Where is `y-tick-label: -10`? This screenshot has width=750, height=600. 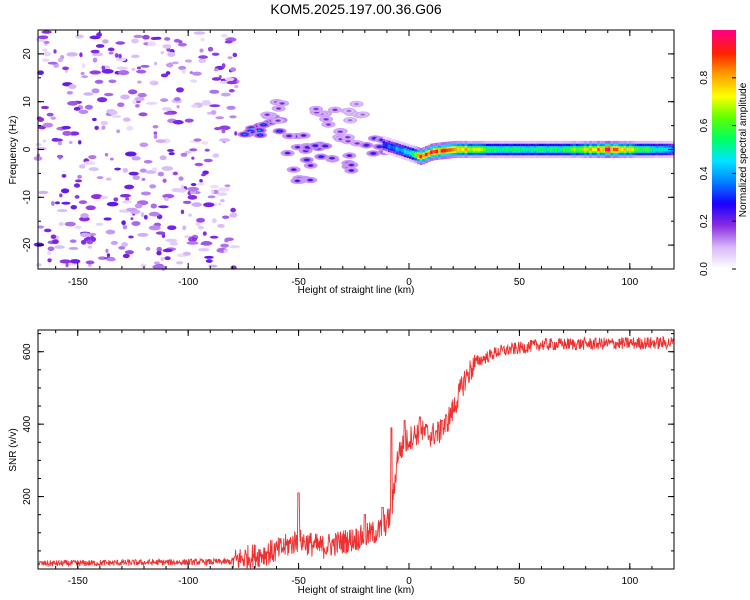 y-tick-label: -10 is located at coordinates (27, 197).